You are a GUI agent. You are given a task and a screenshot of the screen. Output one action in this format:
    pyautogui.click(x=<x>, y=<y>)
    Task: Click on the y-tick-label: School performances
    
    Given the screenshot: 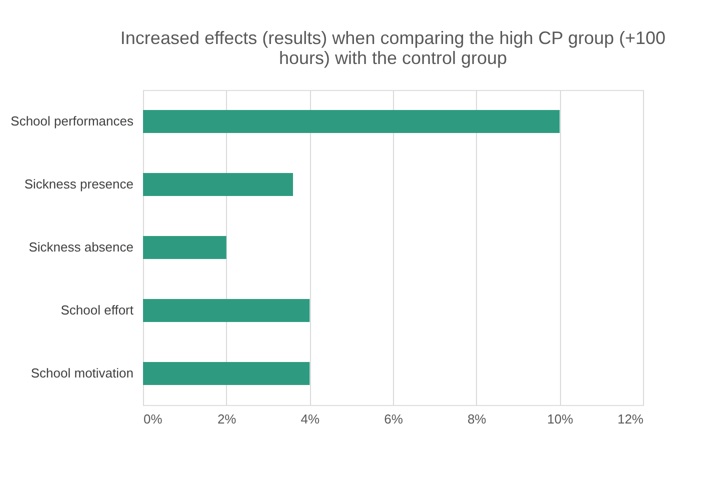 What is the action you would take?
    pyautogui.click(x=72, y=121)
    